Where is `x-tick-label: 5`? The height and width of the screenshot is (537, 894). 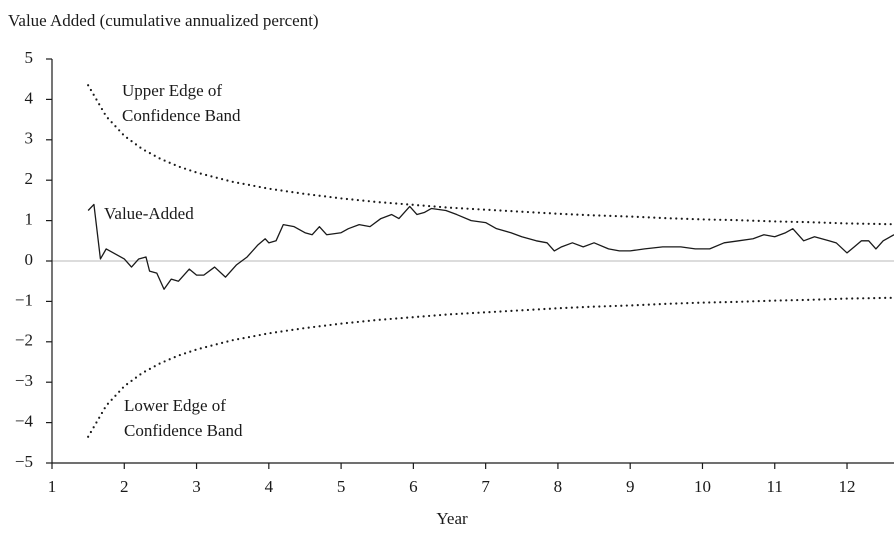 x-tick-label: 5 is located at coordinates (341, 486).